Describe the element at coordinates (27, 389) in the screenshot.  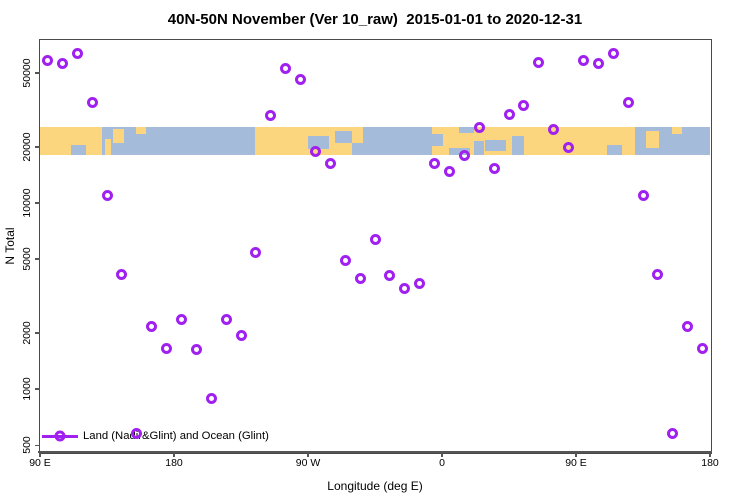
I see `y-tick-label: 1000` at that location.